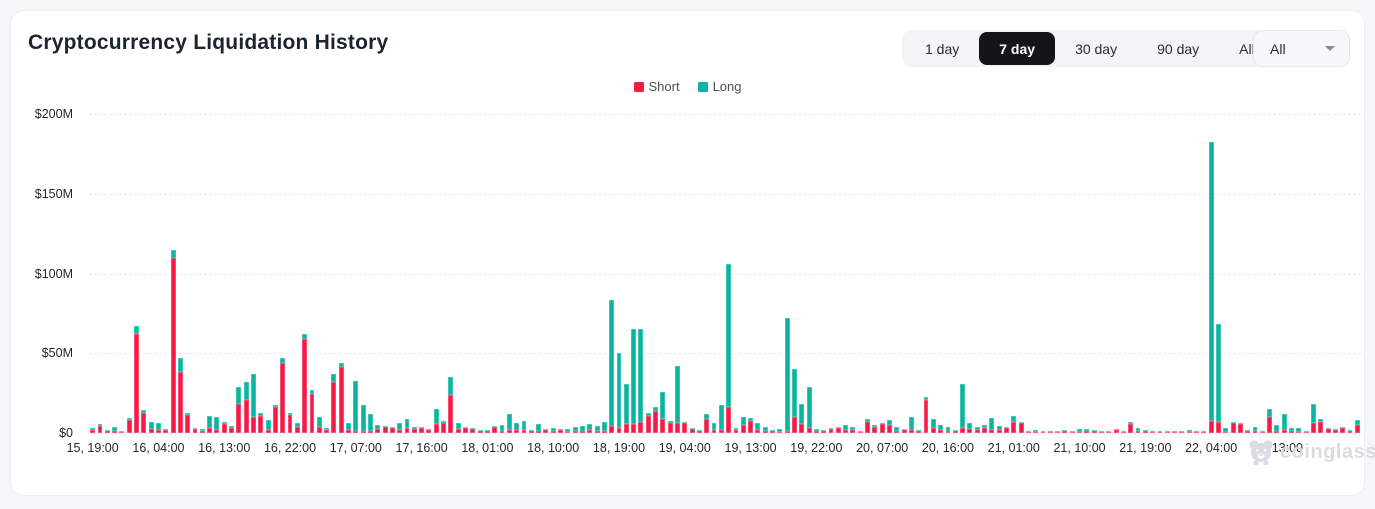 Image resolution: width=1375 pixels, height=509 pixels. I want to click on range-button-all: All, so click(1247, 48).